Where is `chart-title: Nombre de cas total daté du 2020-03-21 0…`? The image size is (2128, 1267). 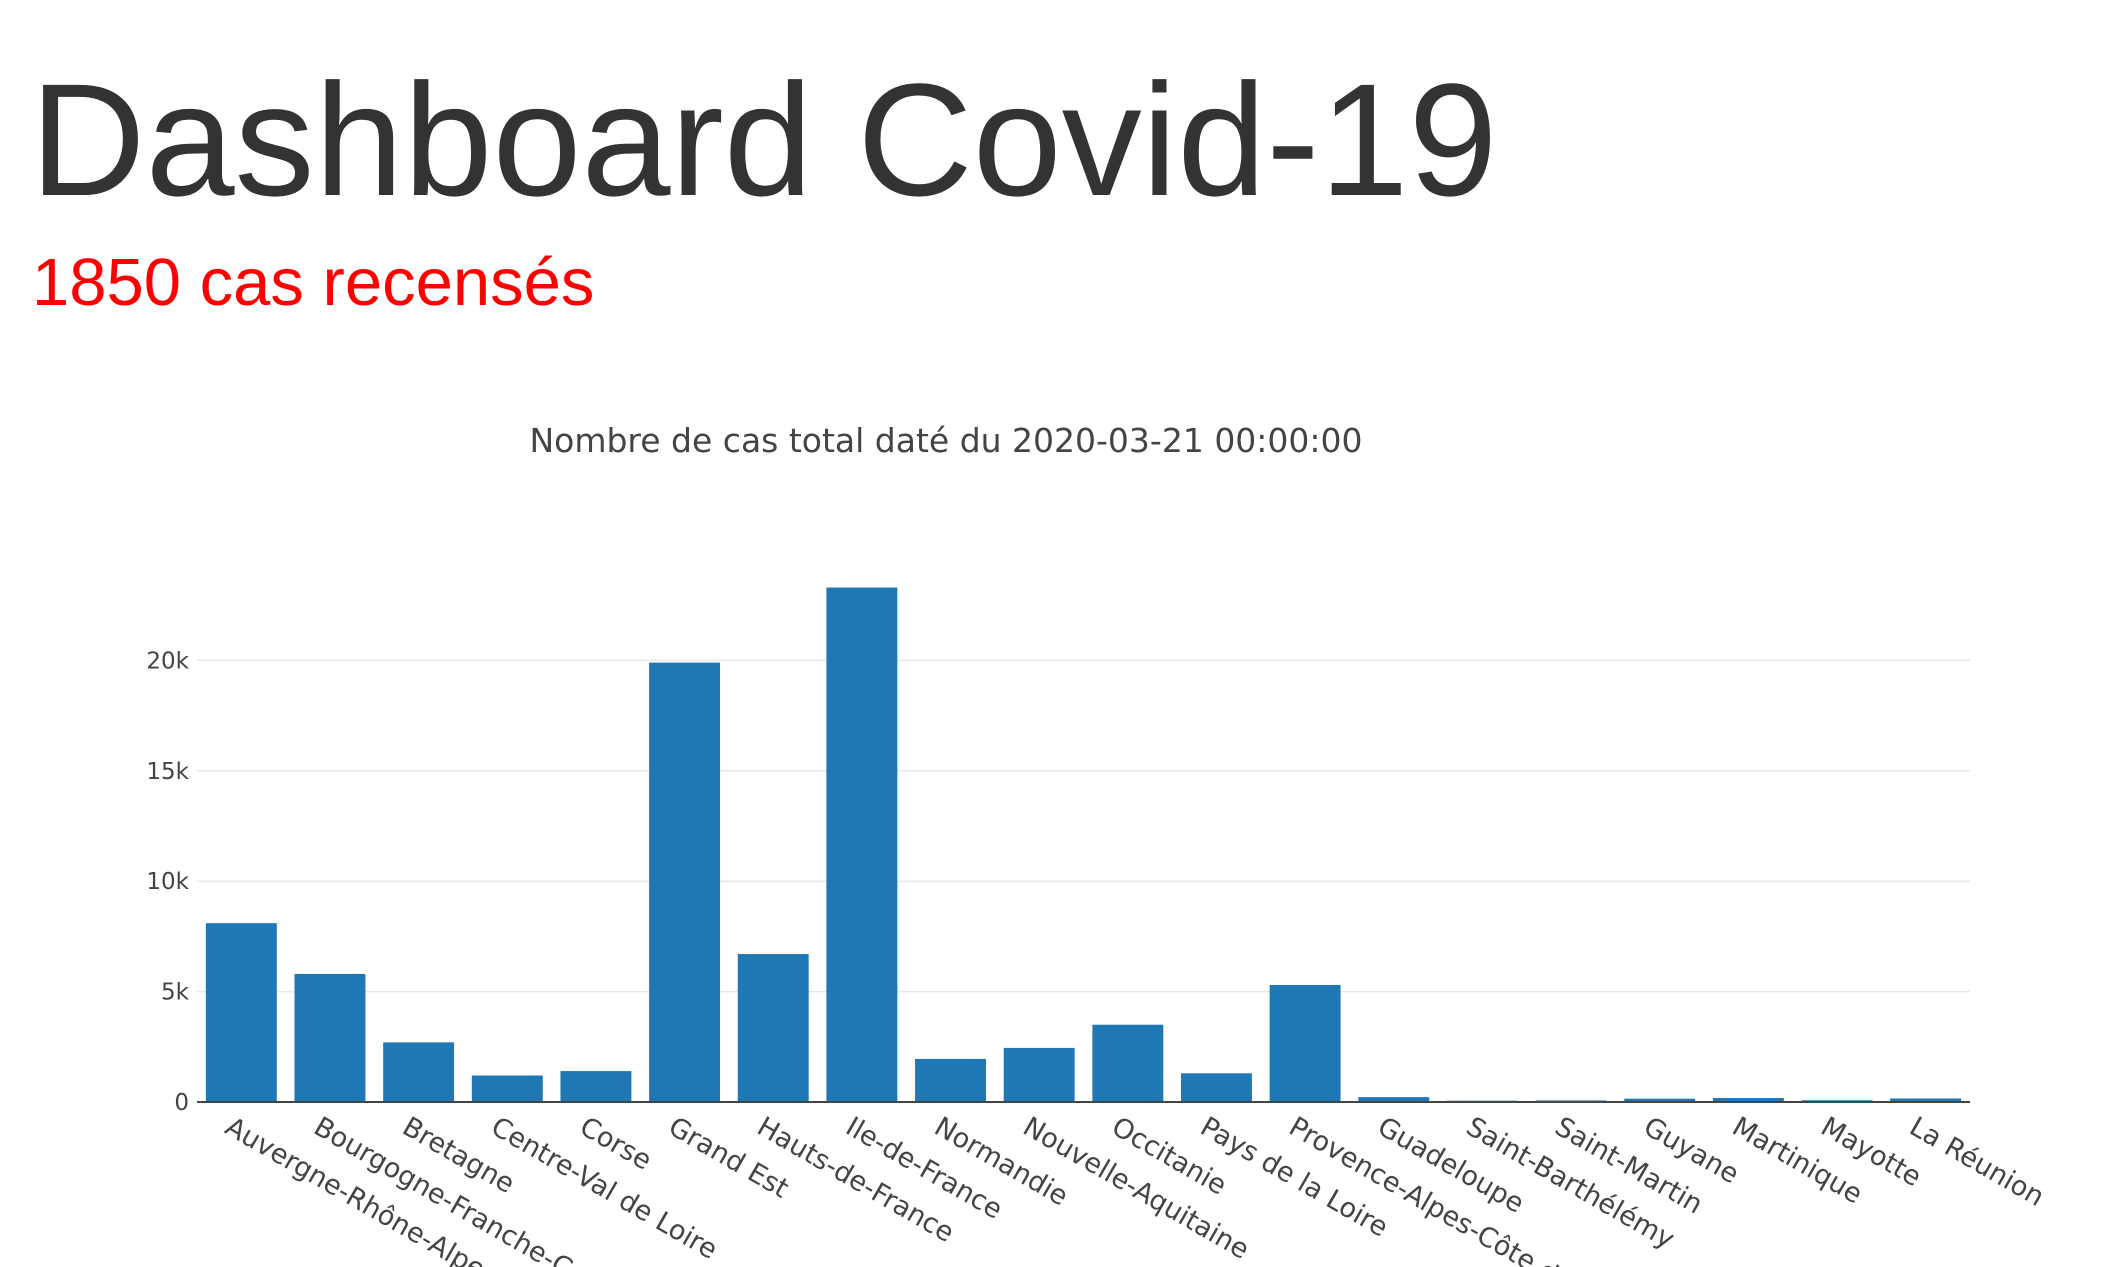
chart-title: Nombre de cas total daté du 2020-03-21 0… is located at coordinates (945, 440).